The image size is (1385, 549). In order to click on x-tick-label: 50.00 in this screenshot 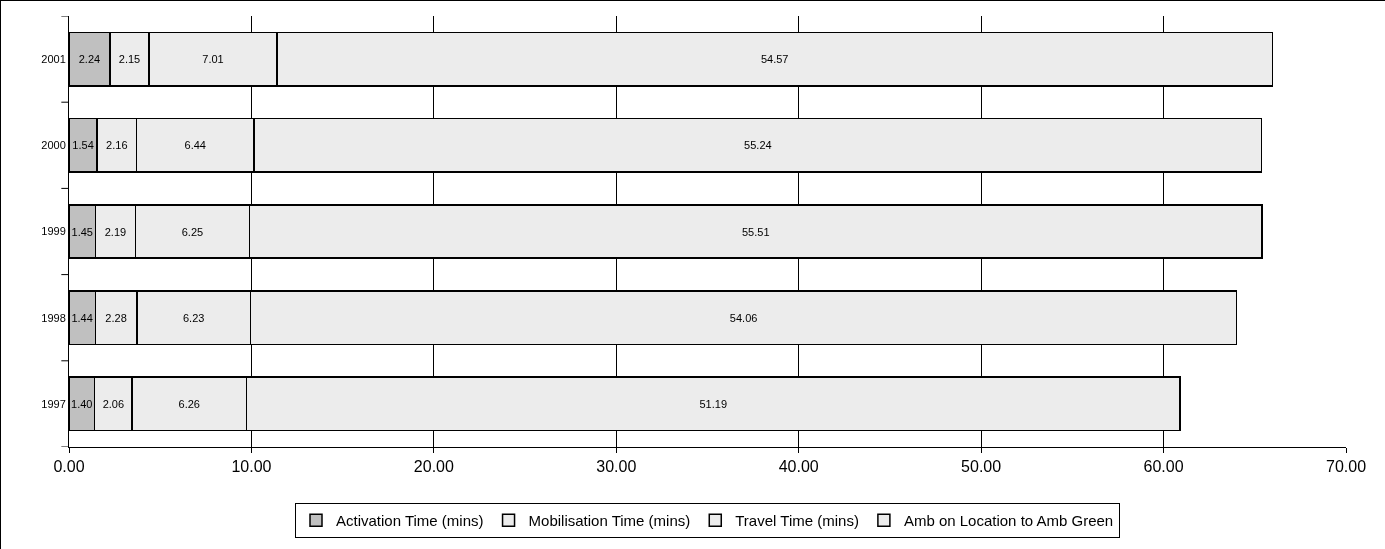, I will do `click(981, 467)`.